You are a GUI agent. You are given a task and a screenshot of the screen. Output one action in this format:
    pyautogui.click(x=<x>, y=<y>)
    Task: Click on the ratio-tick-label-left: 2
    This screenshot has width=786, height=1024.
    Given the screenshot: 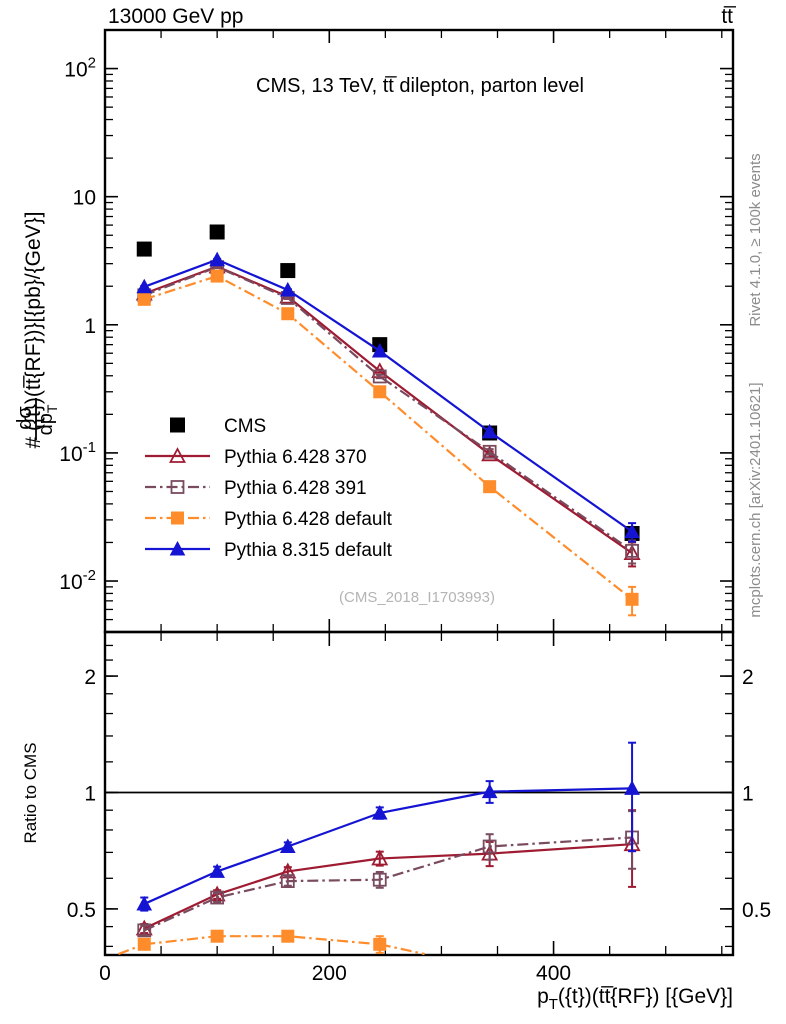 What is the action you would take?
    pyautogui.click(x=90, y=677)
    